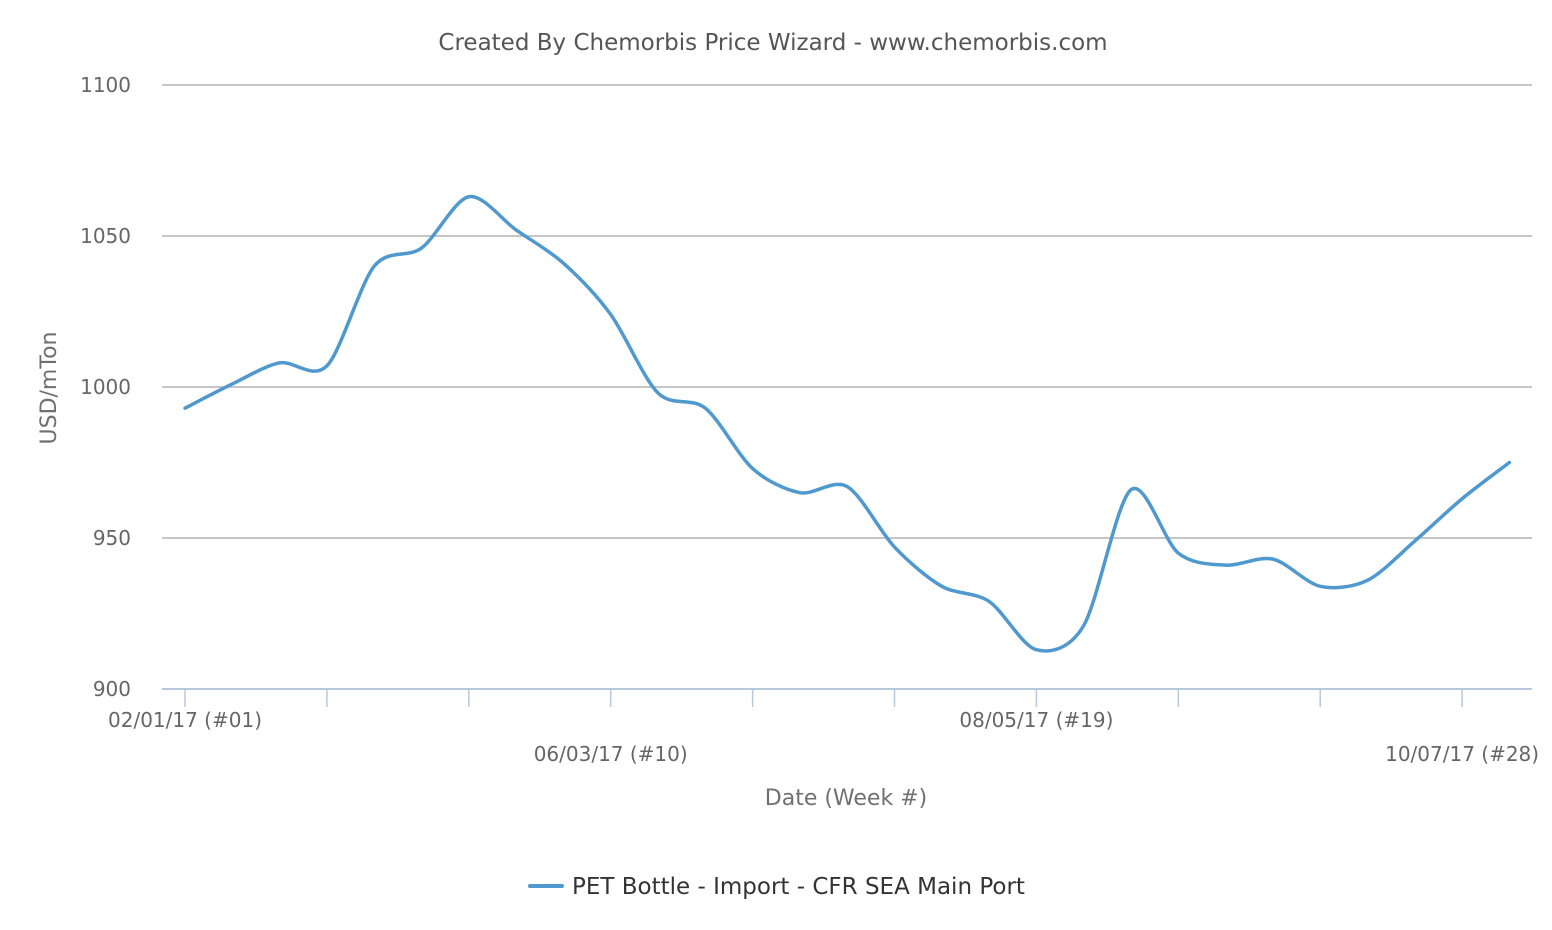  I want to click on x-tick-label-week-10: 06/03/17 (#10), so click(611, 754).